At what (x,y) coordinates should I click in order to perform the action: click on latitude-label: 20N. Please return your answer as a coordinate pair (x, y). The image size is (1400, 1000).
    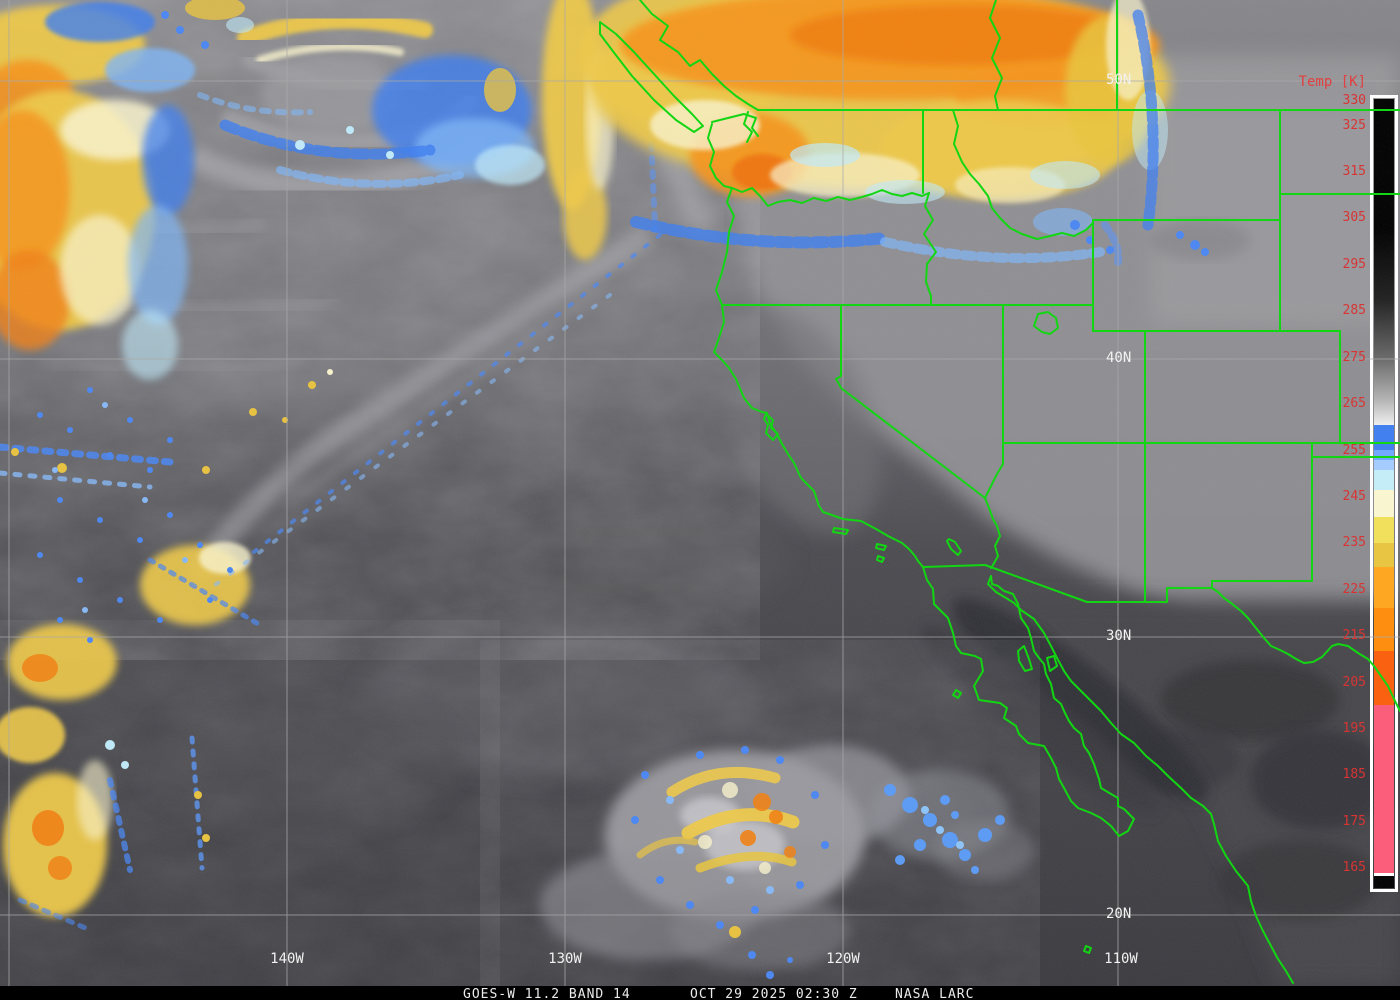
    Looking at the image, I should click on (1118, 914).